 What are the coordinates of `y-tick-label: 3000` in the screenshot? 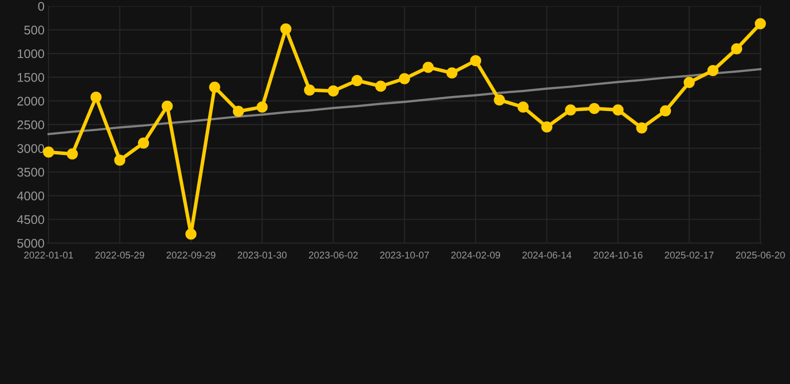 It's located at (30, 148).